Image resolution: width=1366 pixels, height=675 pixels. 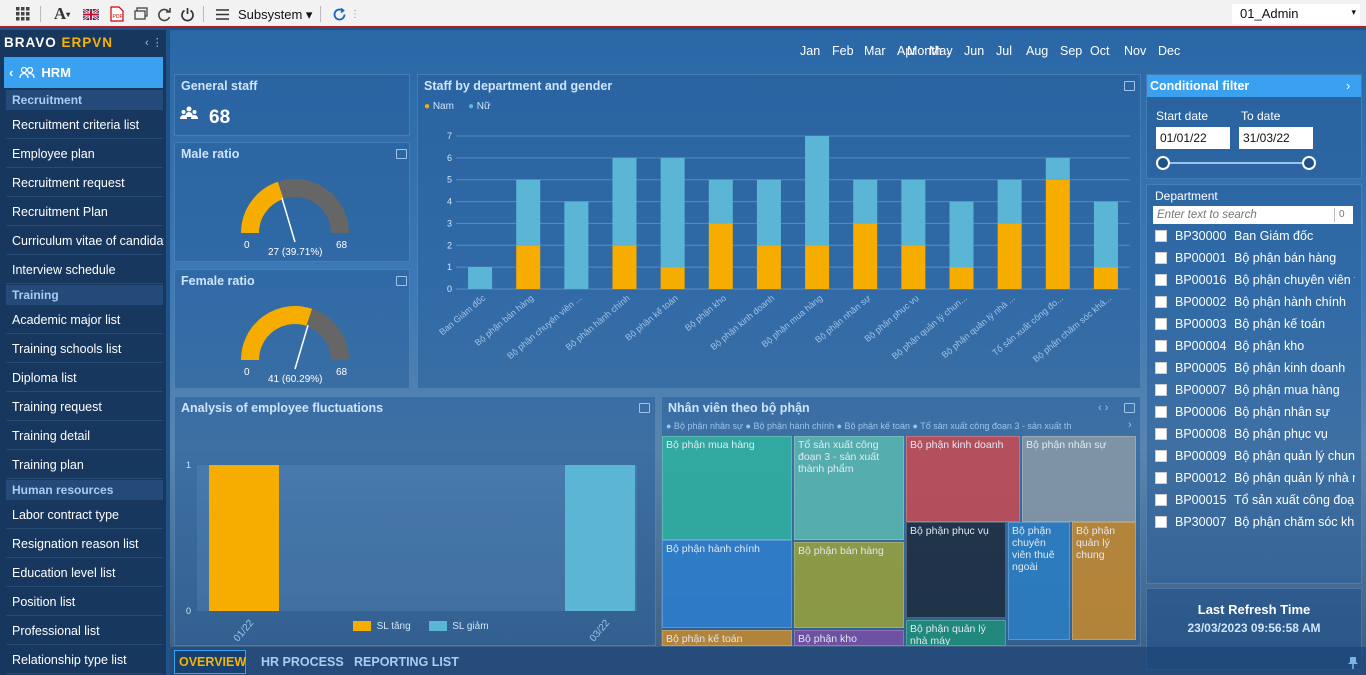 I want to click on sidebar-item: Relationship type list, so click(x=69, y=660).